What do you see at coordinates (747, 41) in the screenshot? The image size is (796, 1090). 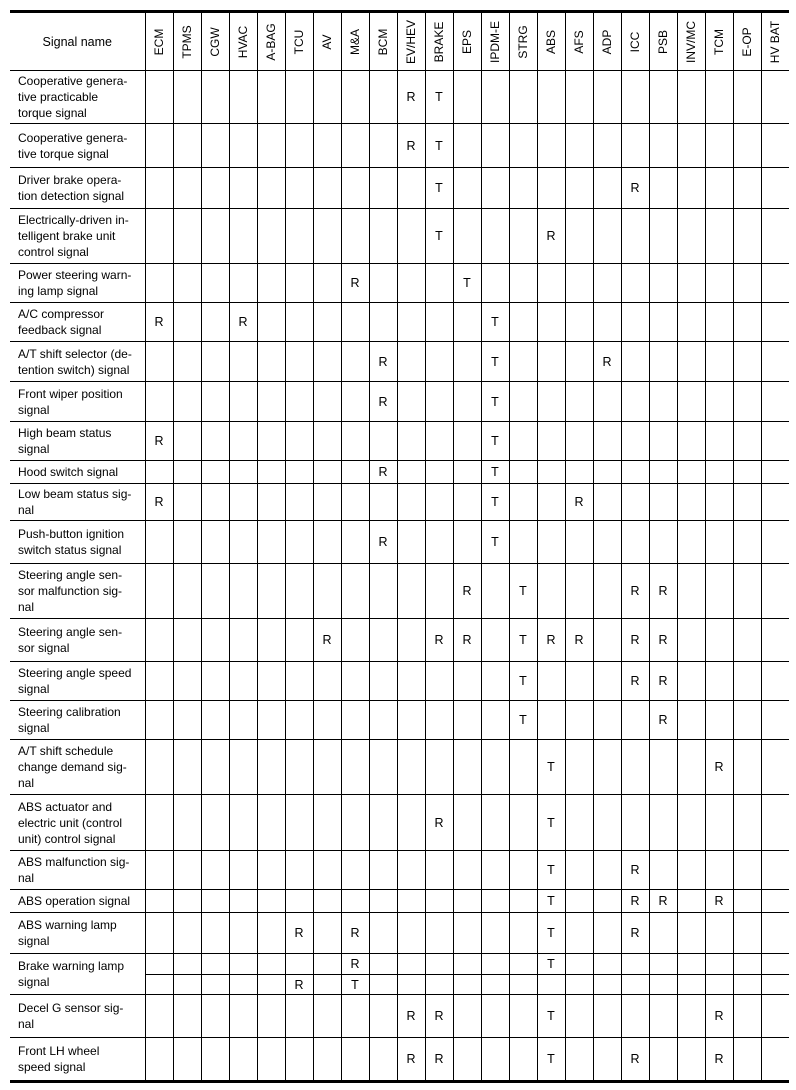 I see `header-module-label: E-OP` at bounding box center [747, 41].